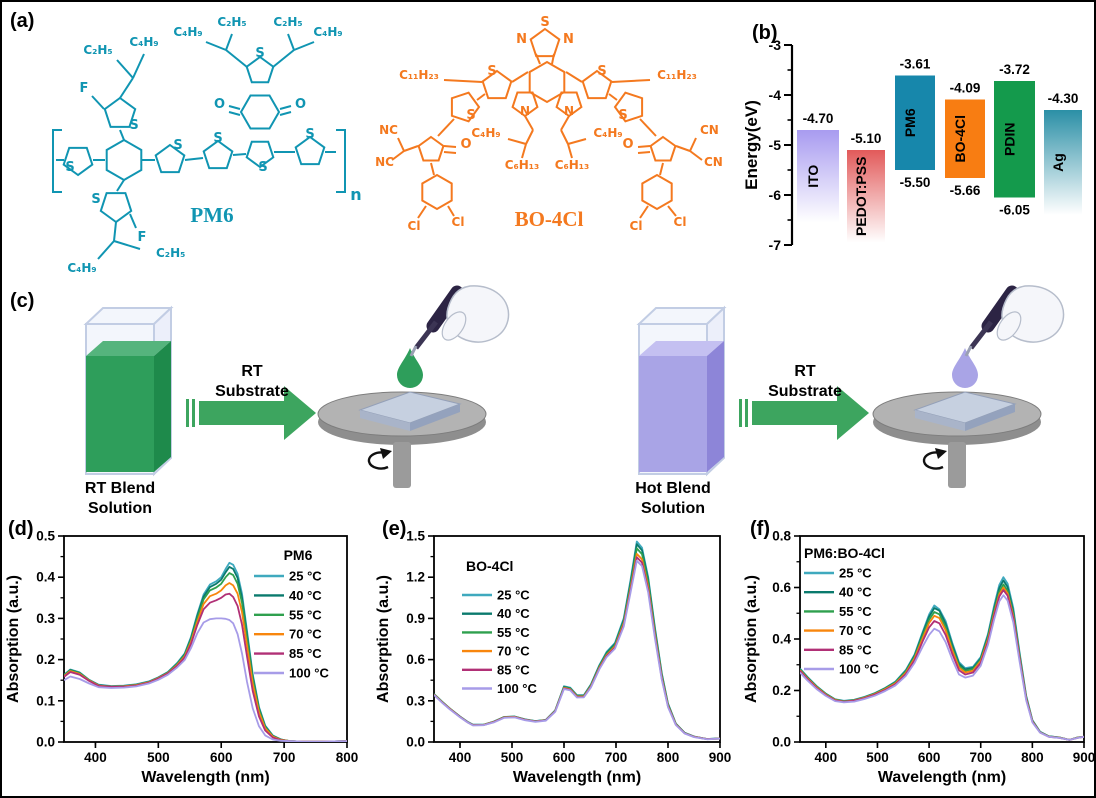 The width and height of the screenshot is (1096, 798). Describe the element at coordinates (965, 88) in the screenshot. I see `energy-value-top: -4.09` at that location.